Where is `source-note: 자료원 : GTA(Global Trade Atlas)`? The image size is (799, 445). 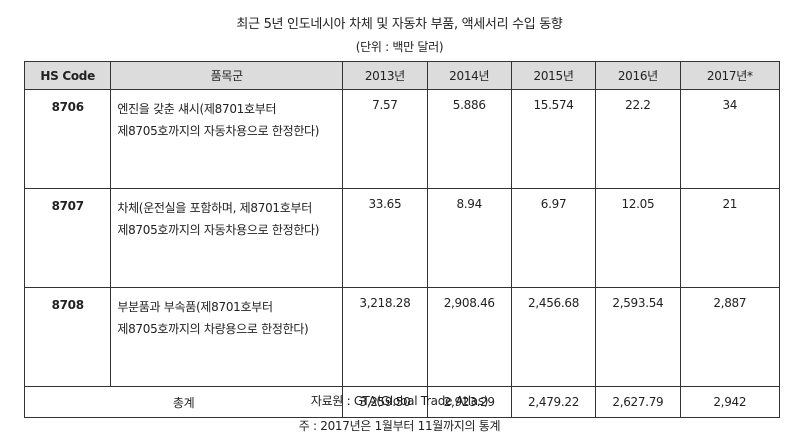 source-note: 자료원 : GTA(Global Trade Atlas) is located at coordinates (399, 401).